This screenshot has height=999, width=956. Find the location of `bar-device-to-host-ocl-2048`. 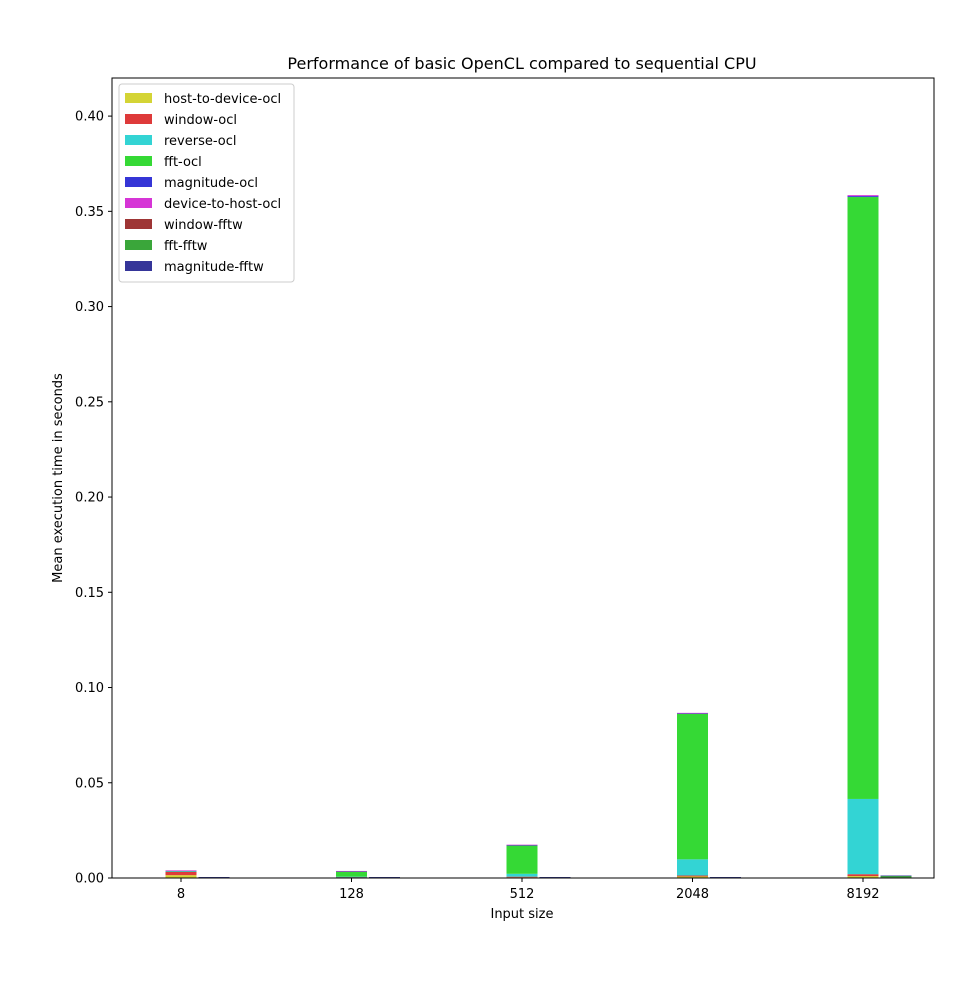

bar-device-to-host-ocl-2048 is located at coordinates (692, 713).